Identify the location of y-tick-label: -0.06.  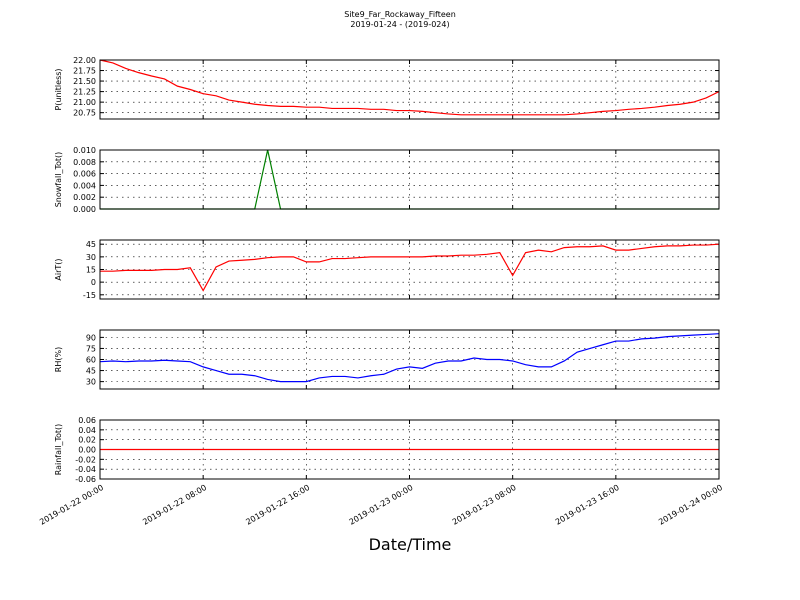
(85, 479).